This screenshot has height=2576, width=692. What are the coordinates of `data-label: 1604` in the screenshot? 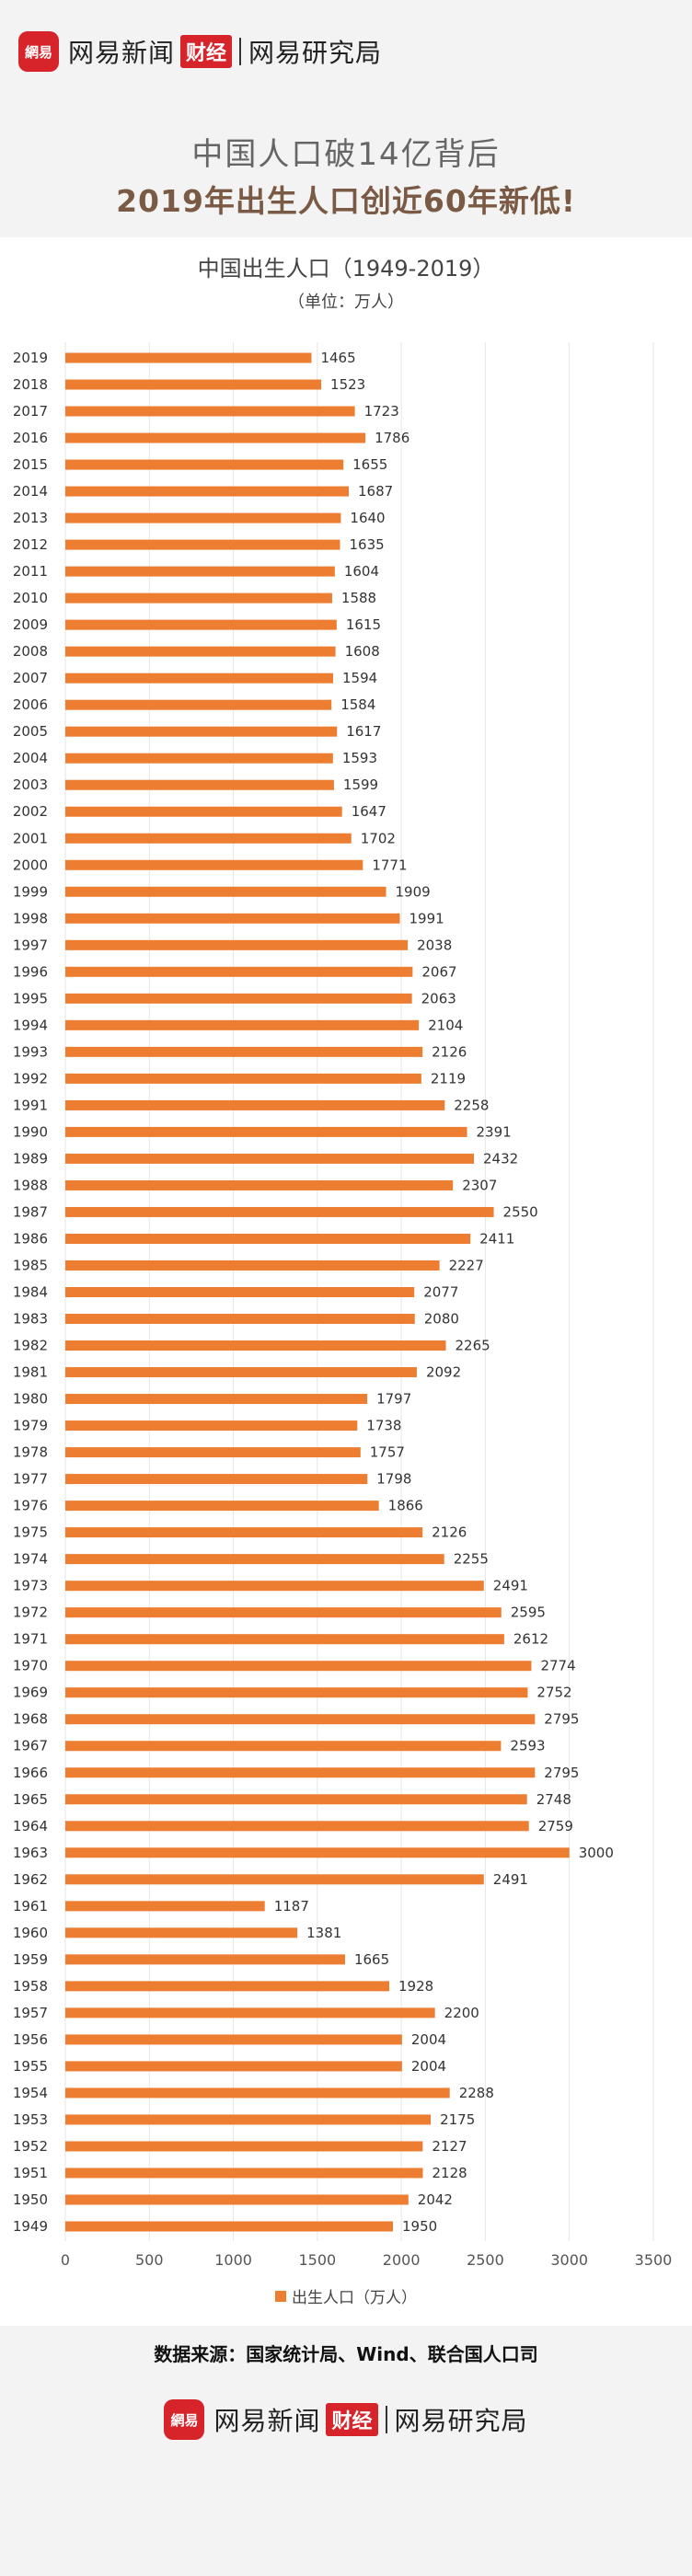 It's located at (361, 571).